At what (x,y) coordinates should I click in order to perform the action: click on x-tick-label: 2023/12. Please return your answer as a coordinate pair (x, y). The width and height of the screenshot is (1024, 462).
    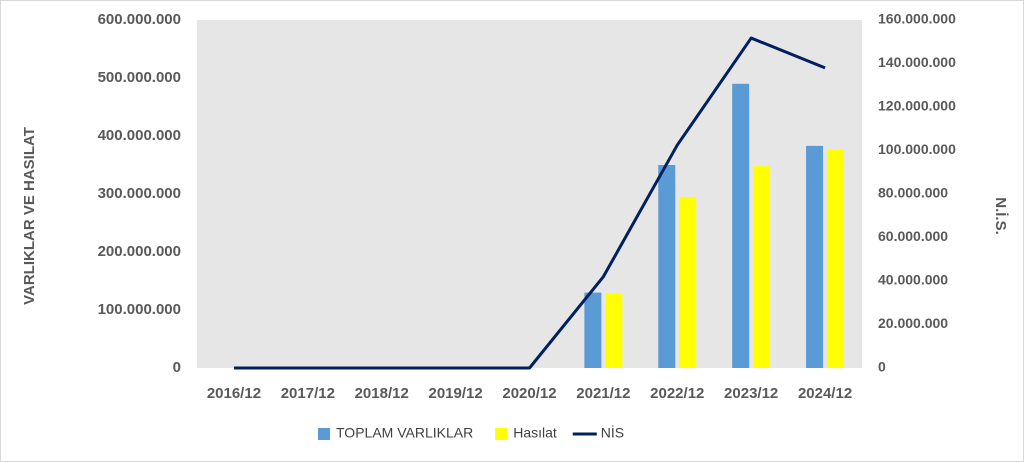
    Looking at the image, I should click on (751, 393).